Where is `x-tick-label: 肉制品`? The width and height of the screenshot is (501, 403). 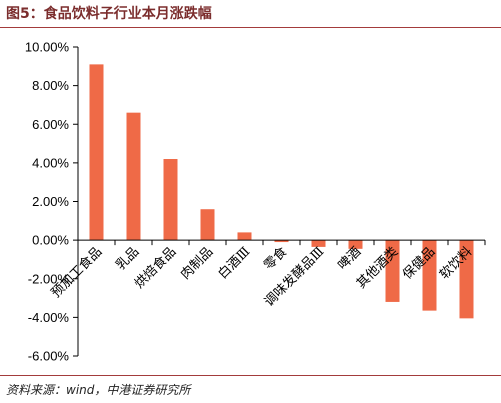 x-tick-label: 肉制品 is located at coordinates (197, 263).